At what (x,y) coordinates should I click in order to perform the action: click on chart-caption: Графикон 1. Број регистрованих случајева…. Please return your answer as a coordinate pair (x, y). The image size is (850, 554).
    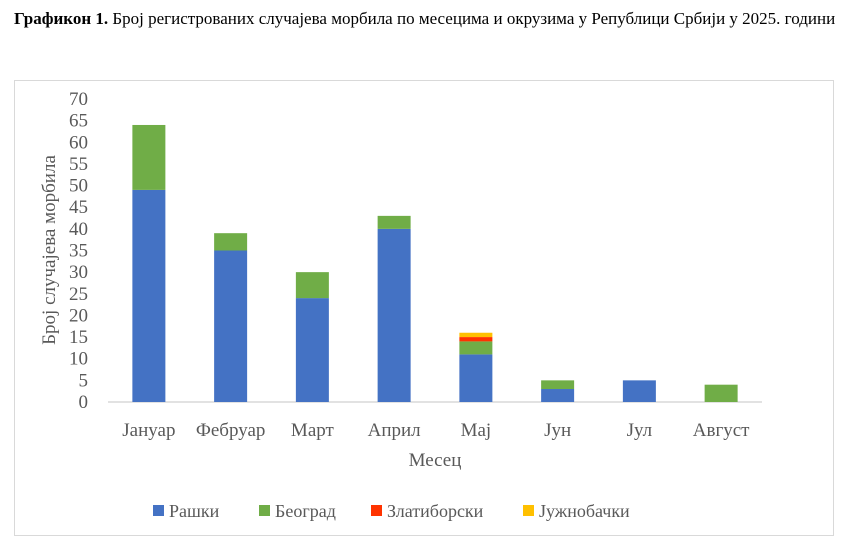
    Looking at the image, I should click on (425, 19).